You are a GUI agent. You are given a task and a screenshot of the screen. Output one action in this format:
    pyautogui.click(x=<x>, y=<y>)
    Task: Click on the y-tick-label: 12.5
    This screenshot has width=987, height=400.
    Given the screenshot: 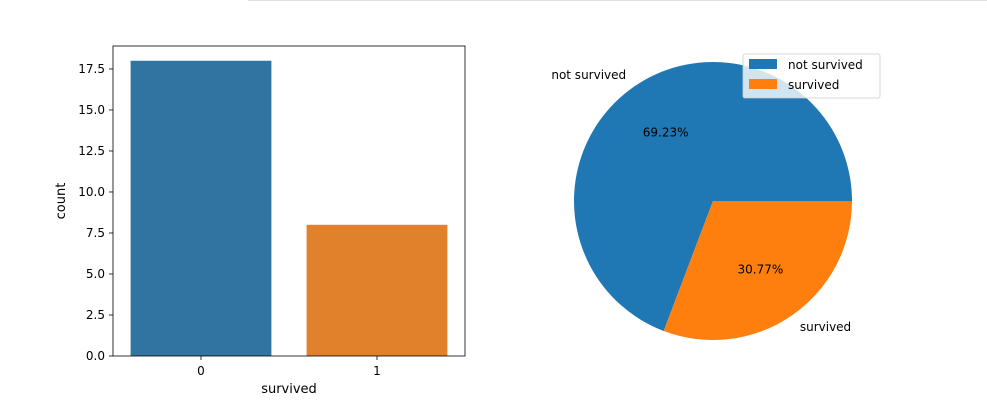 What is the action you would take?
    pyautogui.click(x=91, y=151)
    